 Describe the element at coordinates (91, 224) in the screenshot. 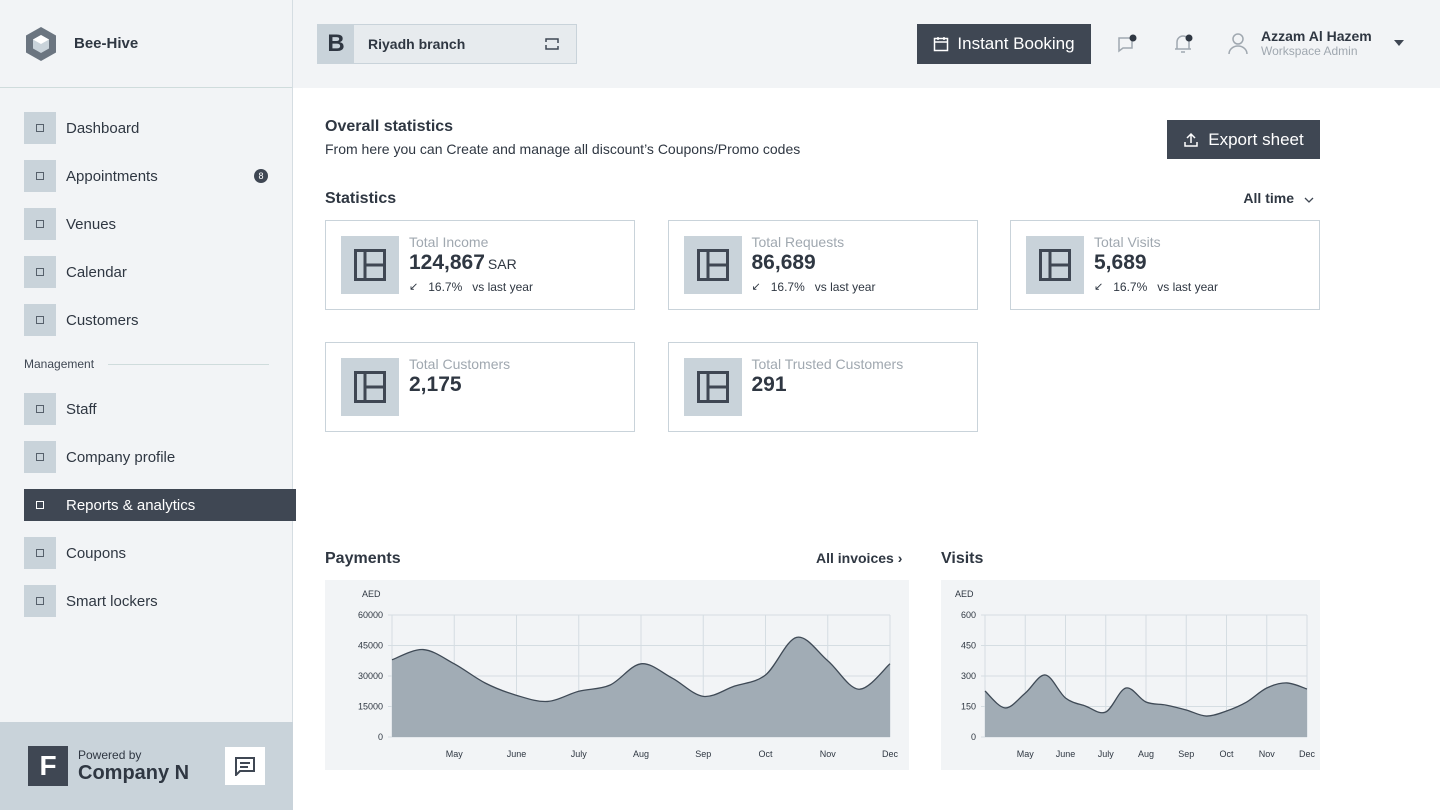

I see `nav-label: Venues` at that location.